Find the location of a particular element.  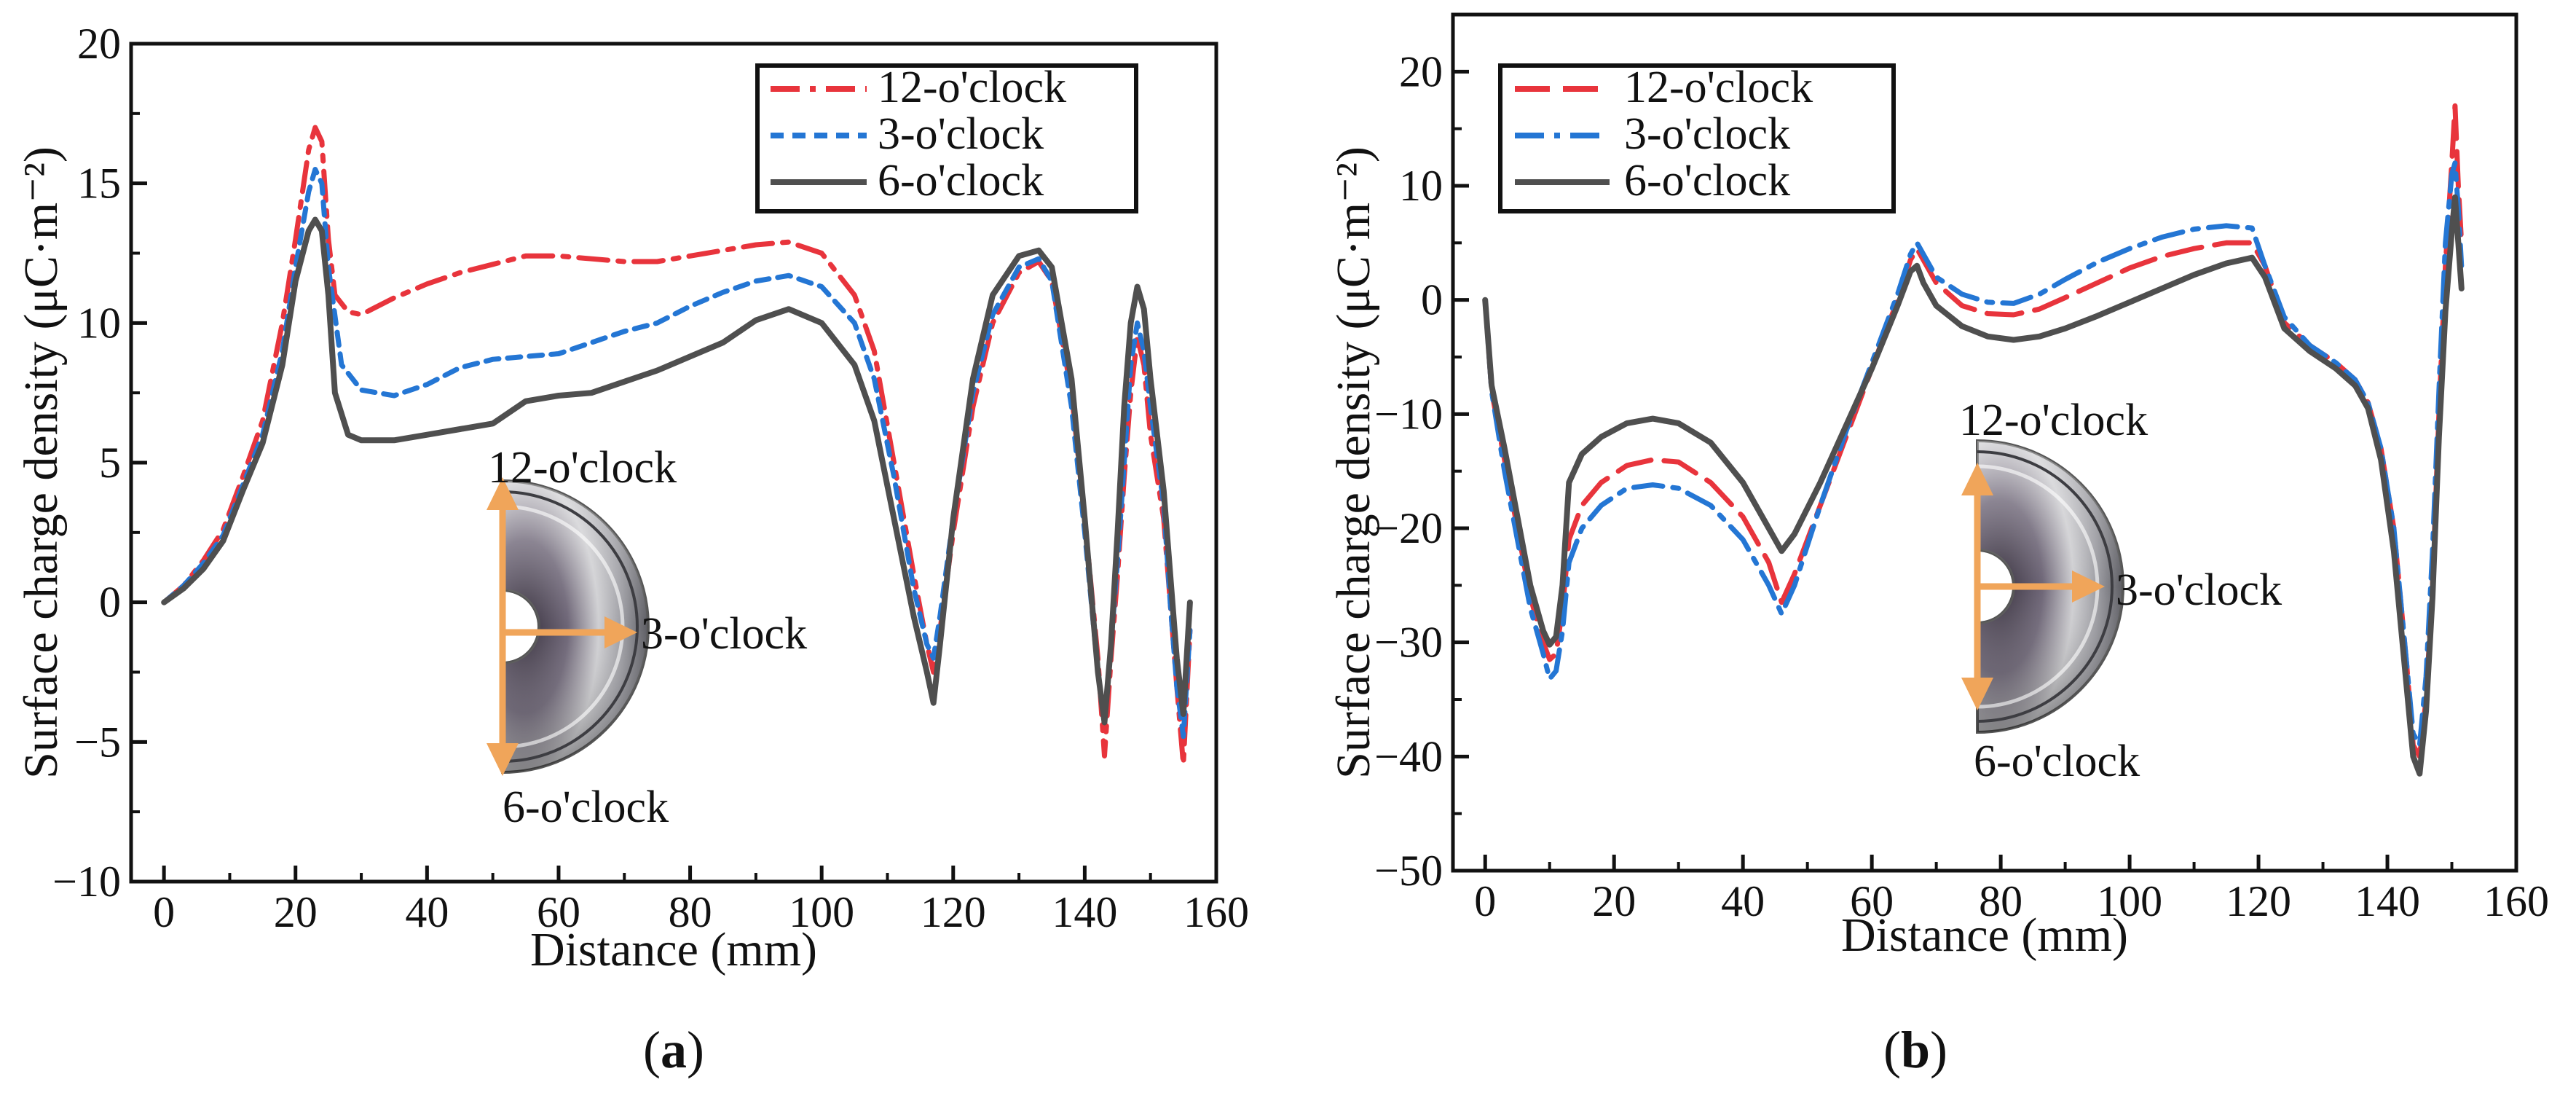

y-tick-label: −5 is located at coordinates (97, 742).